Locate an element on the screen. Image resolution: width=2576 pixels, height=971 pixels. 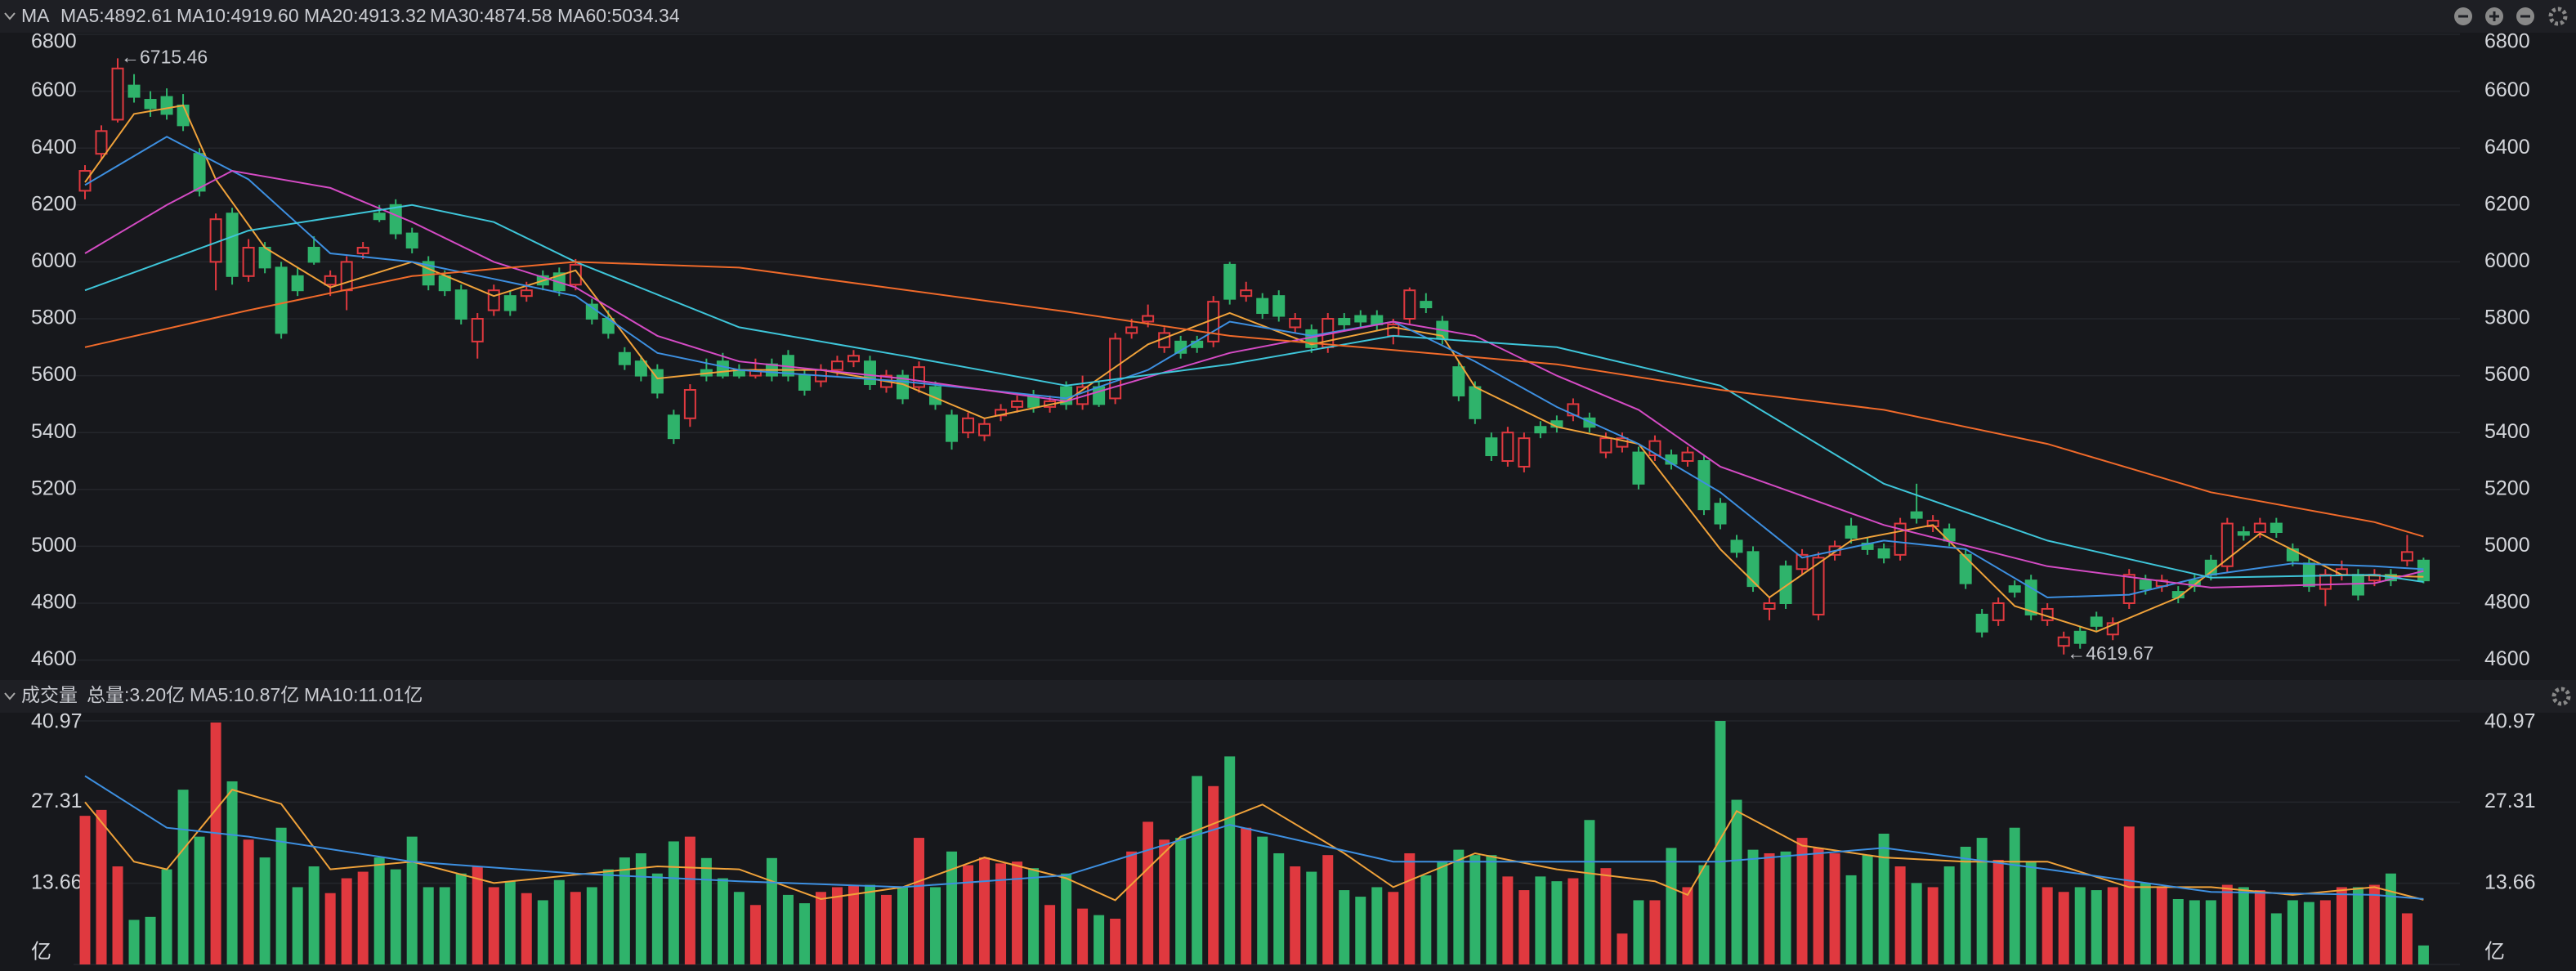
y-tick-label: 13.66 is located at coordinates (57, 881).